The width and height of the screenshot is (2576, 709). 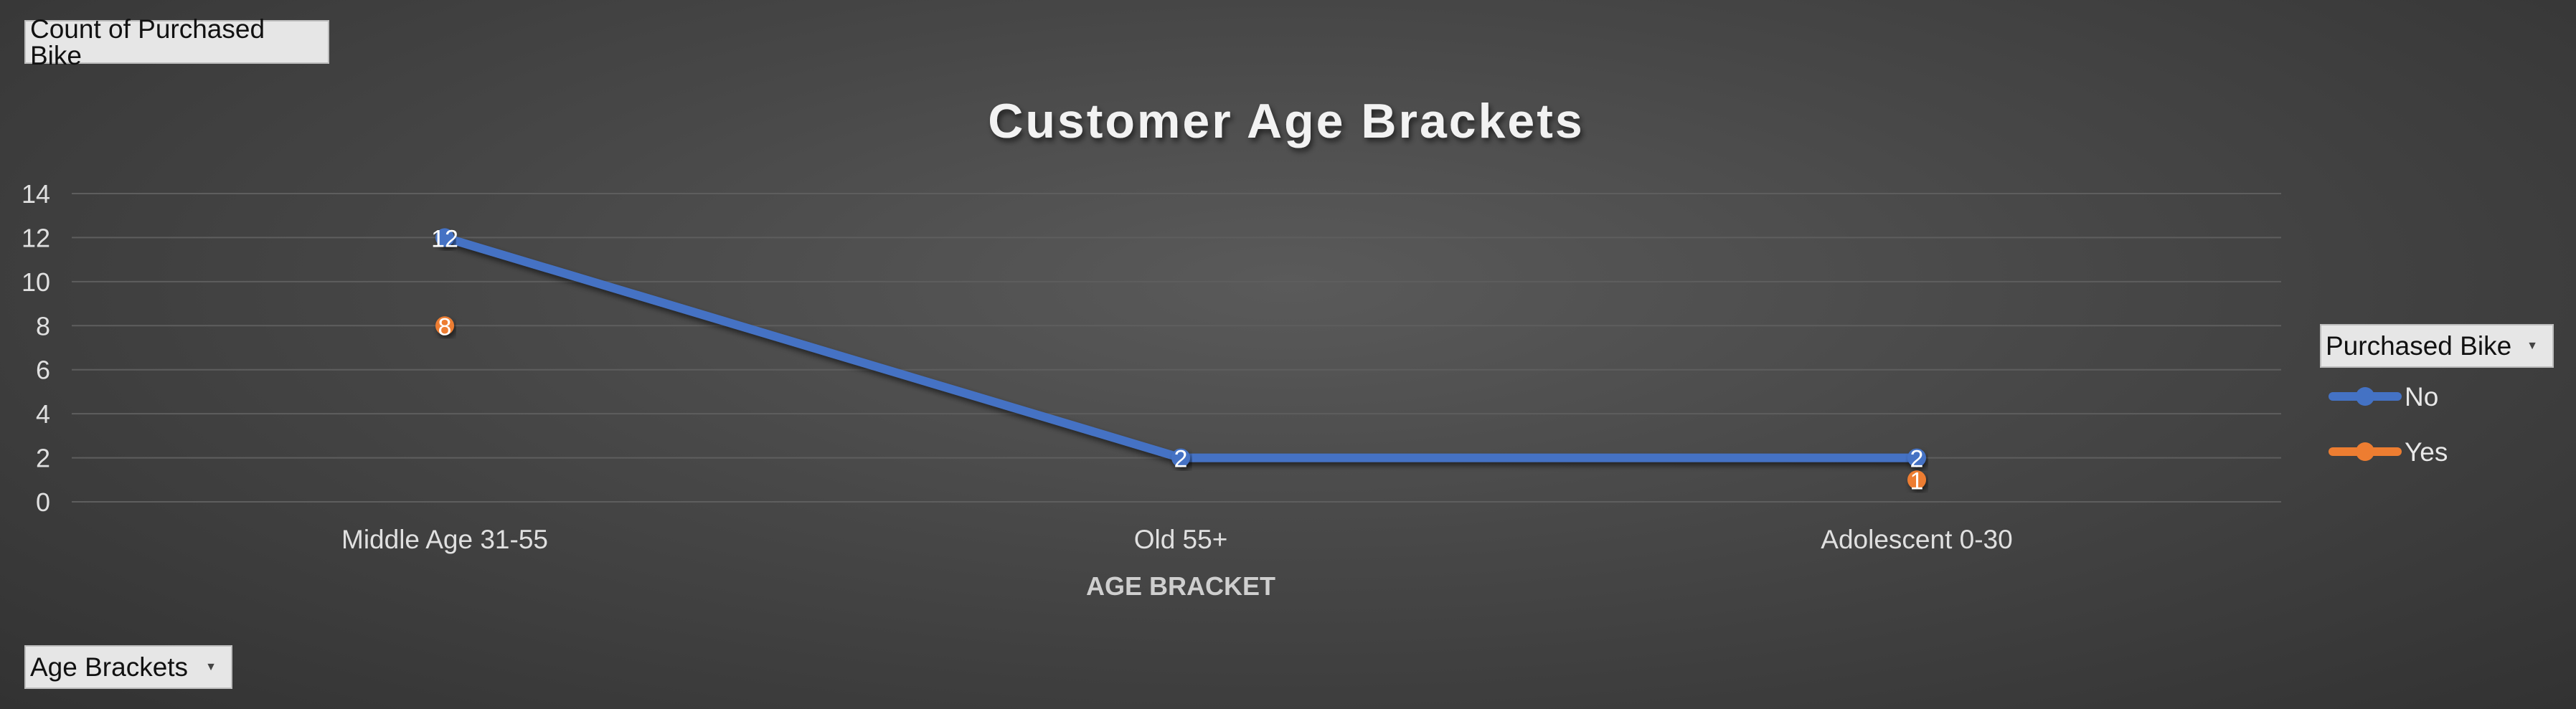 What do you see at coordinates (43, 326) in the screenshot?
I see `y-tick-label: 8` at bounding box center [43, 326].